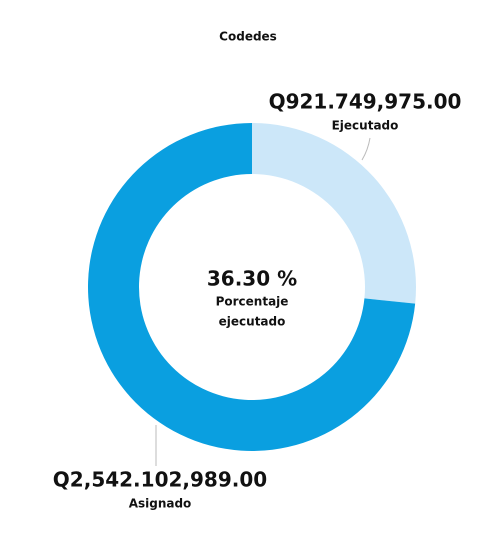 The image size is (491, 538). Describe the element at coordinates (365, 102) in the screenshot. I see `value-label: Q921.749,975.00` at that location.